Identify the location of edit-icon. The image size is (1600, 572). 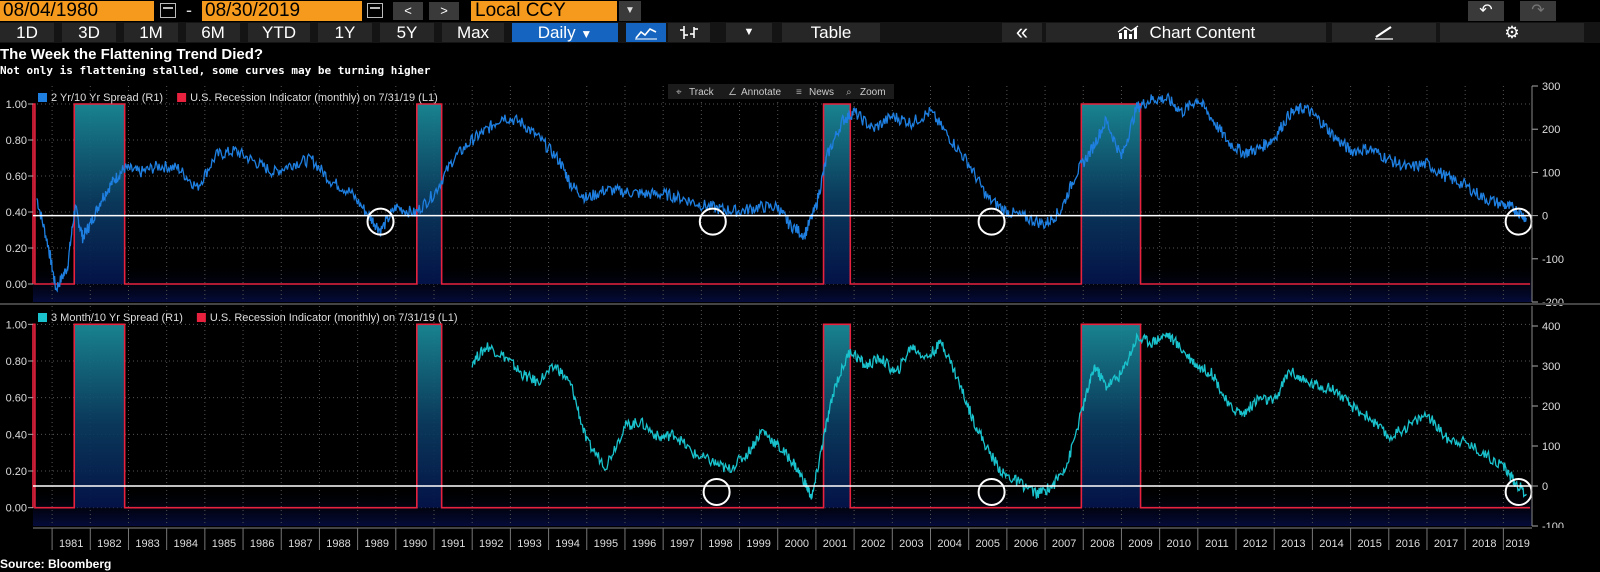
(1384, 32).